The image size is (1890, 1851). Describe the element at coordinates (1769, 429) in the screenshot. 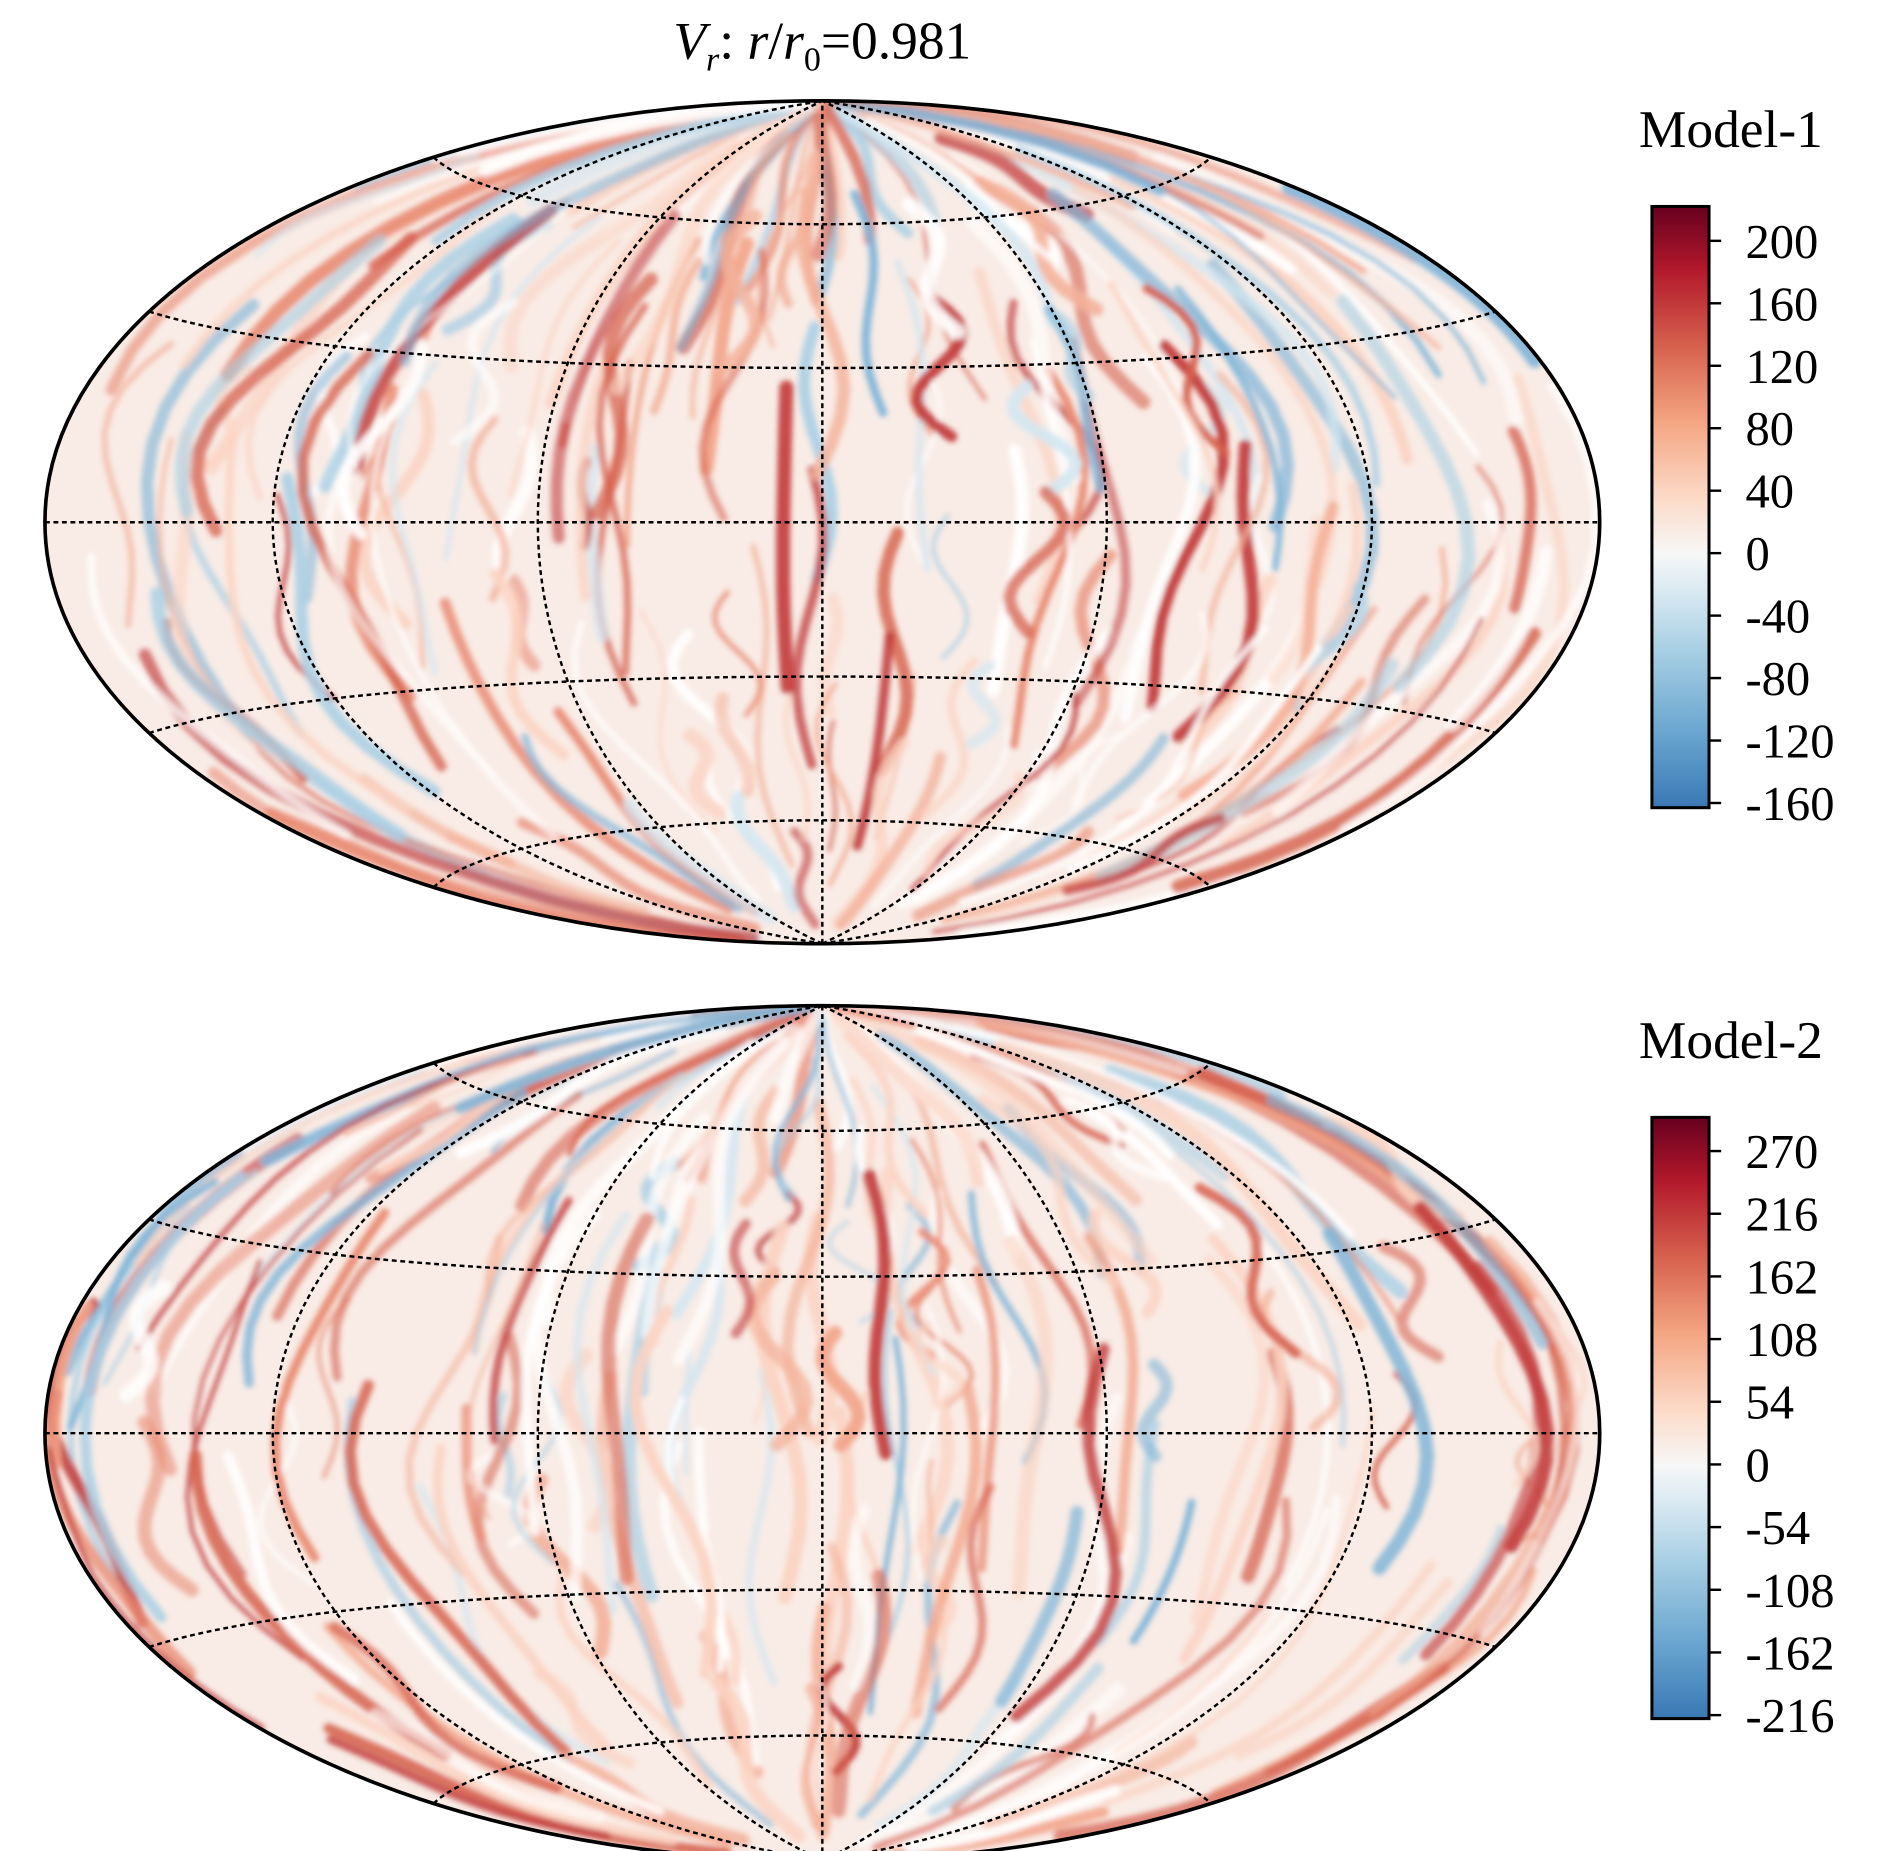

I see `colorbar-tick-label: 80` at that location.